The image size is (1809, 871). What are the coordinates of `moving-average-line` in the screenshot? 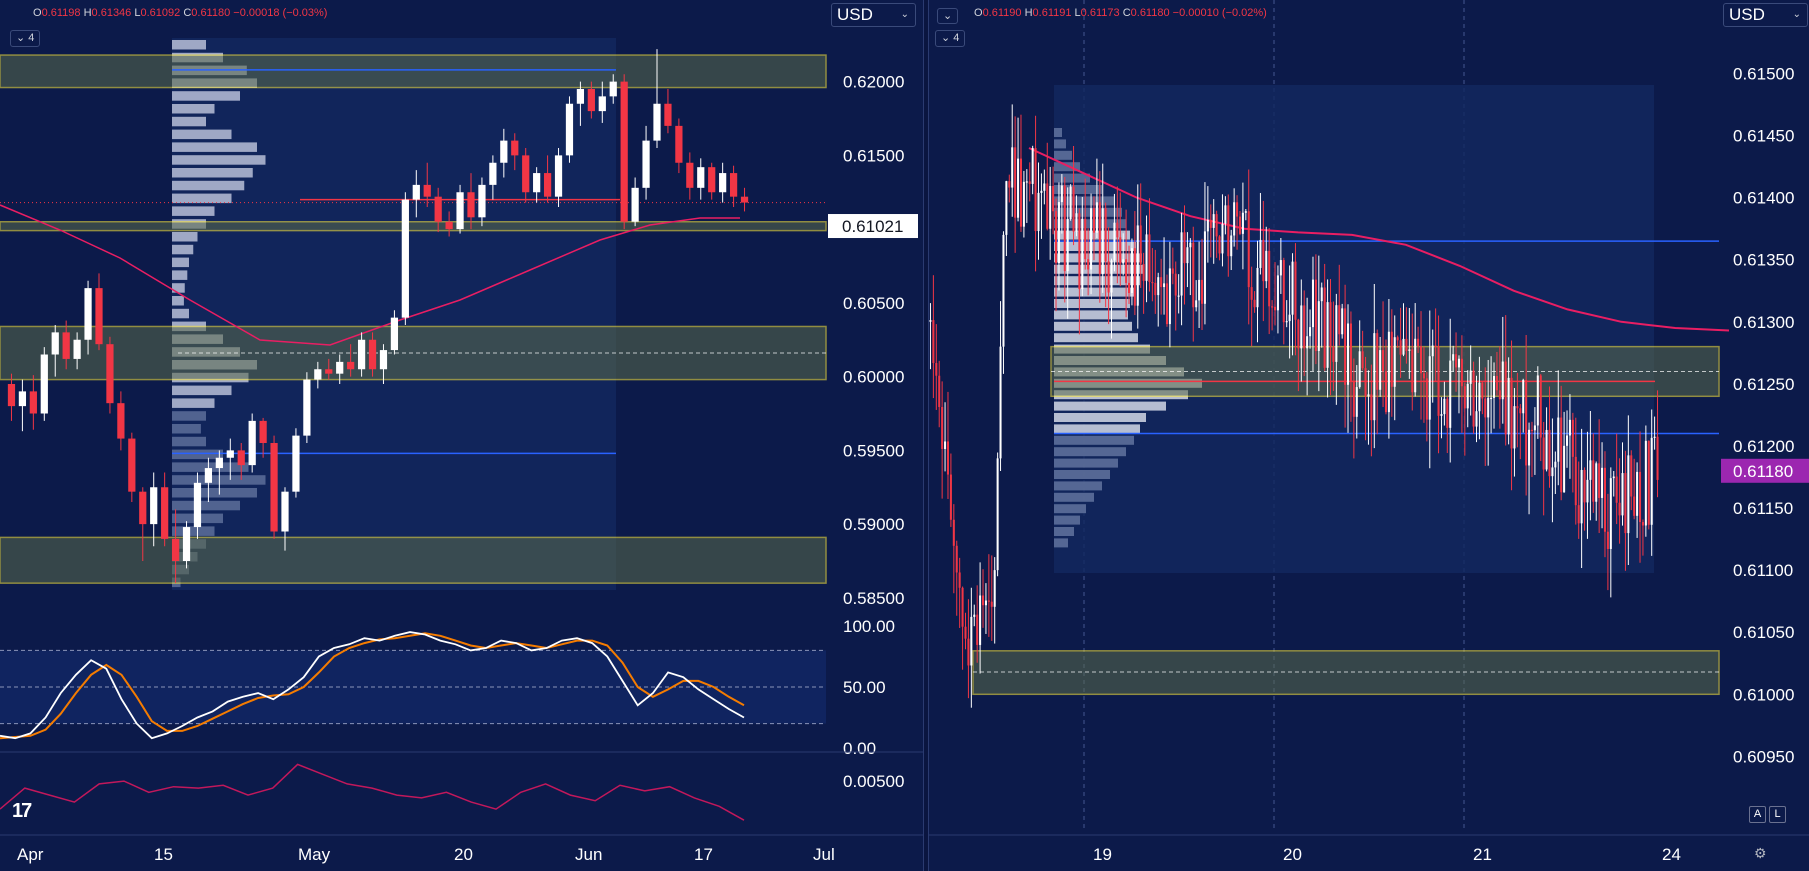 It's located at (1379, 239).